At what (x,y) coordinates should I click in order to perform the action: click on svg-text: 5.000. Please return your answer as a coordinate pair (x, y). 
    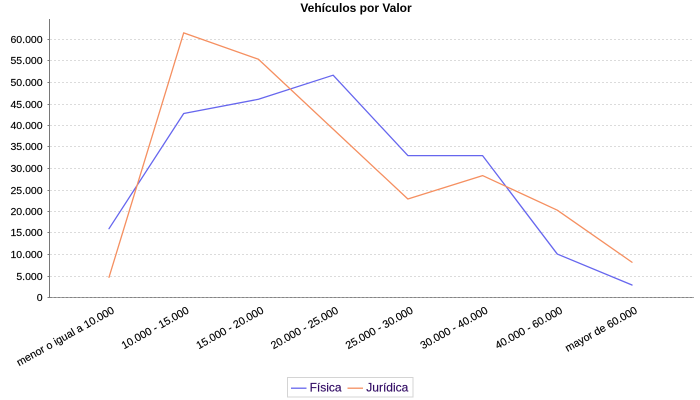
    Looking at the image, I should click on (29, 277).